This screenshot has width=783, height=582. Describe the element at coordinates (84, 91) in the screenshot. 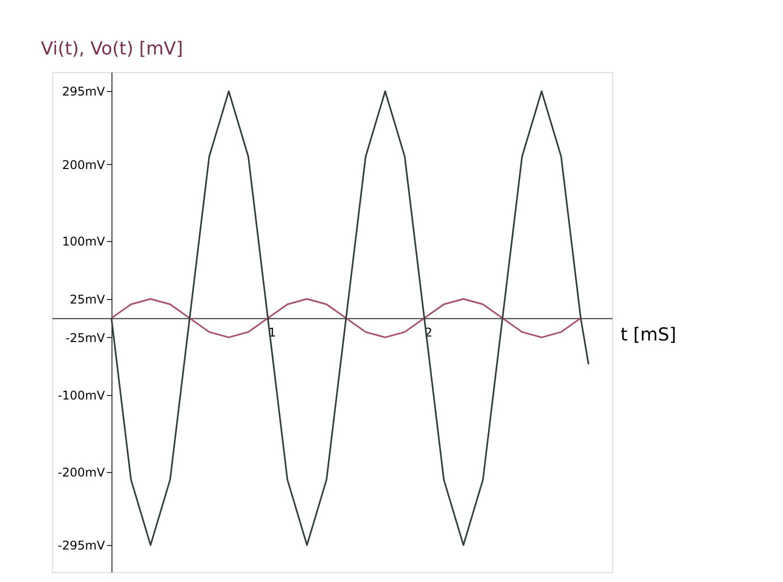

I see `y-tick-label: 295mV` at that location.